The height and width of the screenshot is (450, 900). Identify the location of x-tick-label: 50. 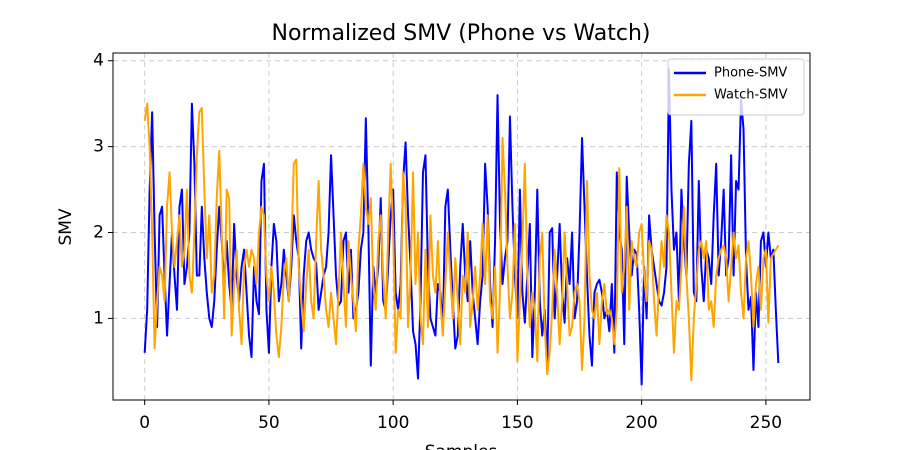
(269, 423).